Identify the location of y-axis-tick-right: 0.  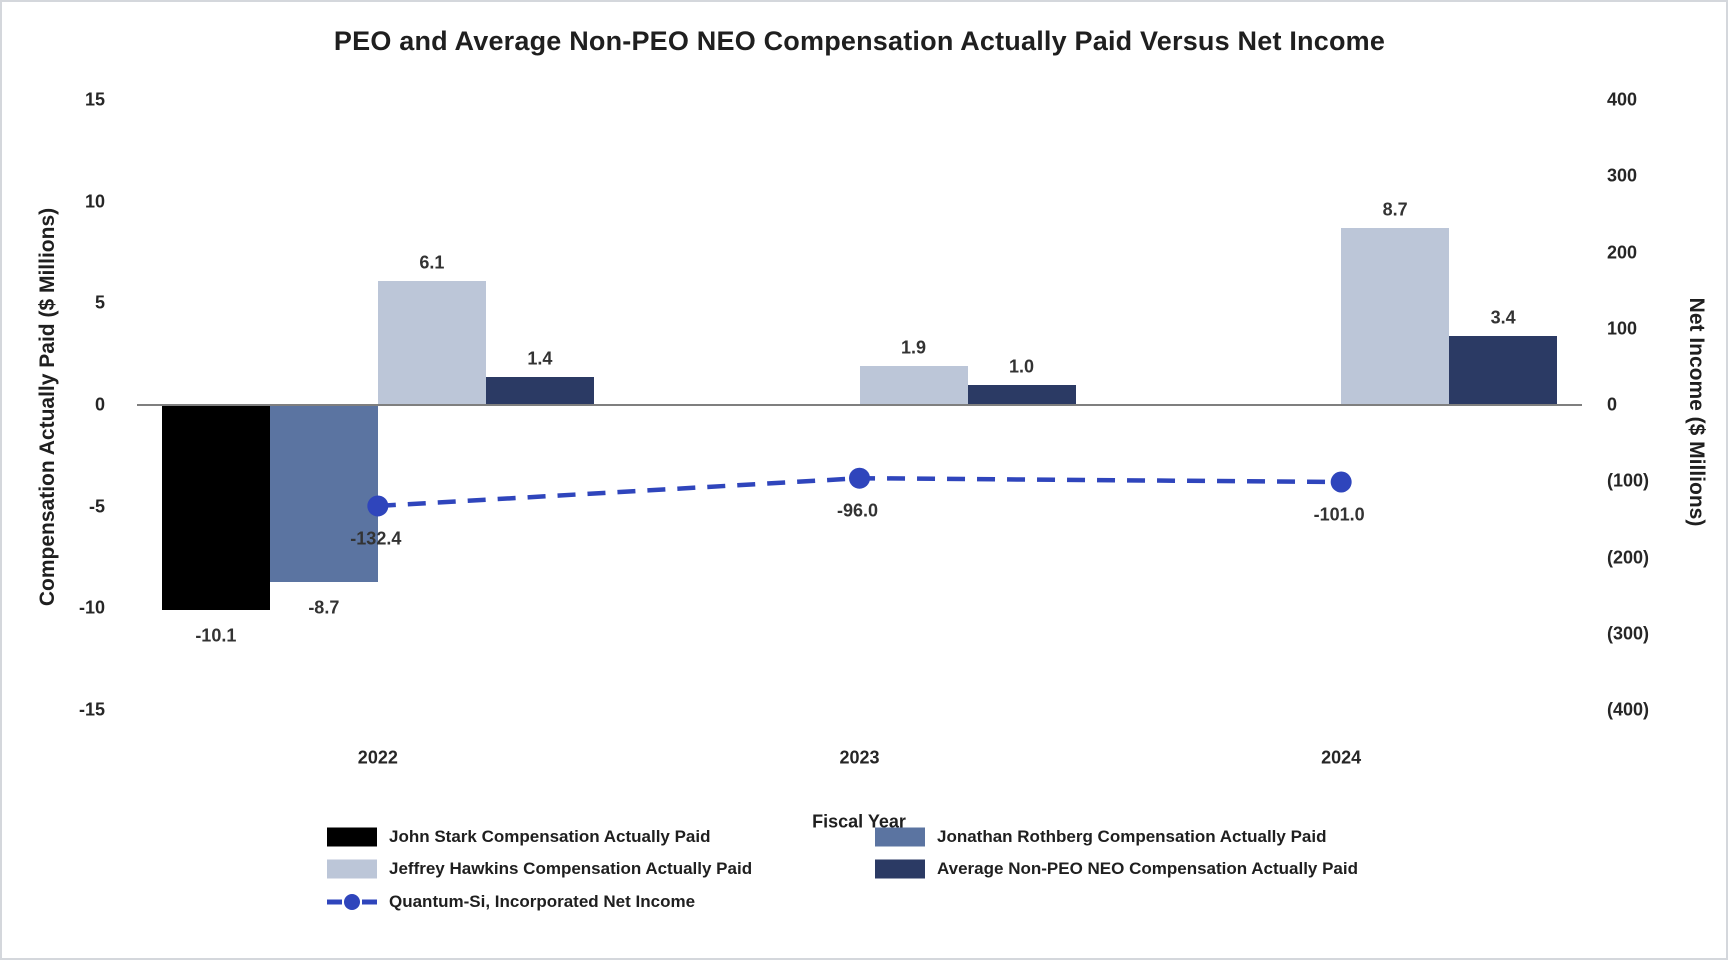
(1612, 404).